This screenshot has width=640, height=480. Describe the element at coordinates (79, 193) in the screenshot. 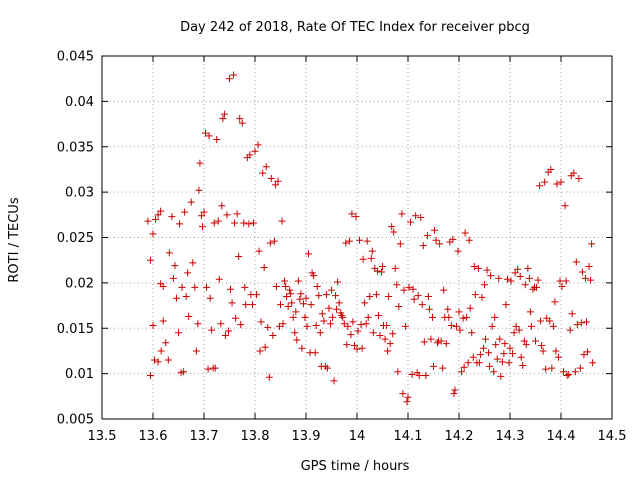

I see `y-tick-label: 0.03` at that location.